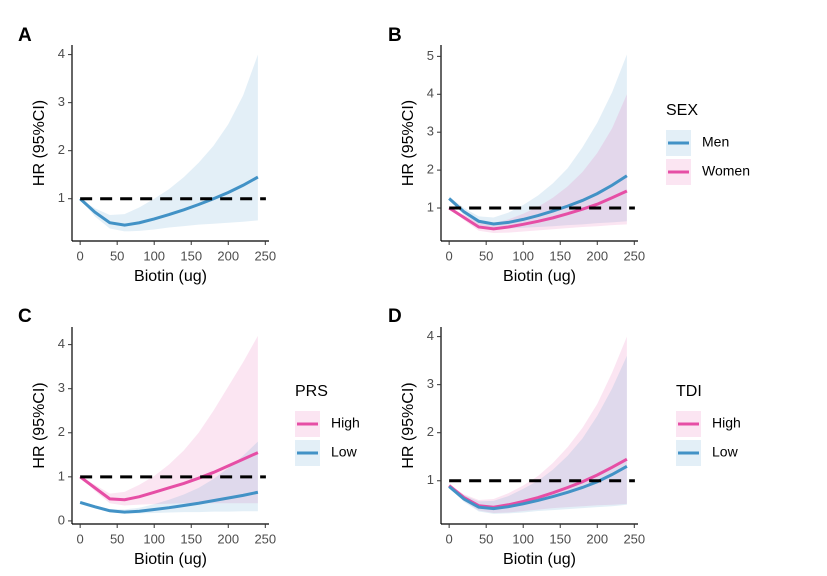  What do you see at coordinates (395, 316) in the screenshot?
I see `panel-label: D` at bounding box center [395, 316].